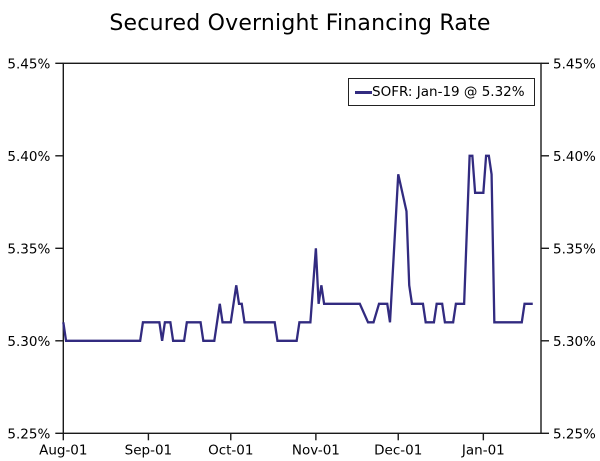 The image size is (600, 461). I want to click on y-axis-tick-label-left: 5.40%, so click(28, 157).